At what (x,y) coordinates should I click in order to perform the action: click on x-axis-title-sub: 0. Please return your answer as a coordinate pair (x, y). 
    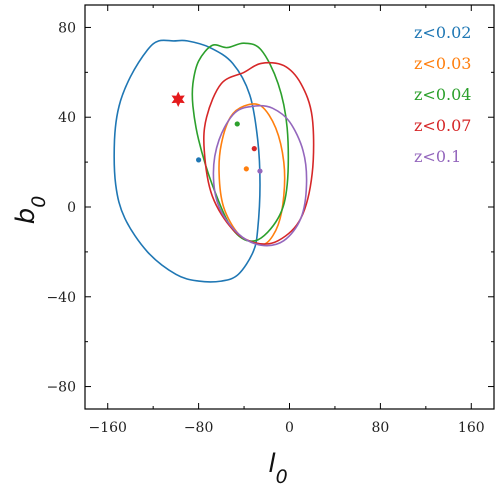
    Looking at the image, I should click on (282, 475).